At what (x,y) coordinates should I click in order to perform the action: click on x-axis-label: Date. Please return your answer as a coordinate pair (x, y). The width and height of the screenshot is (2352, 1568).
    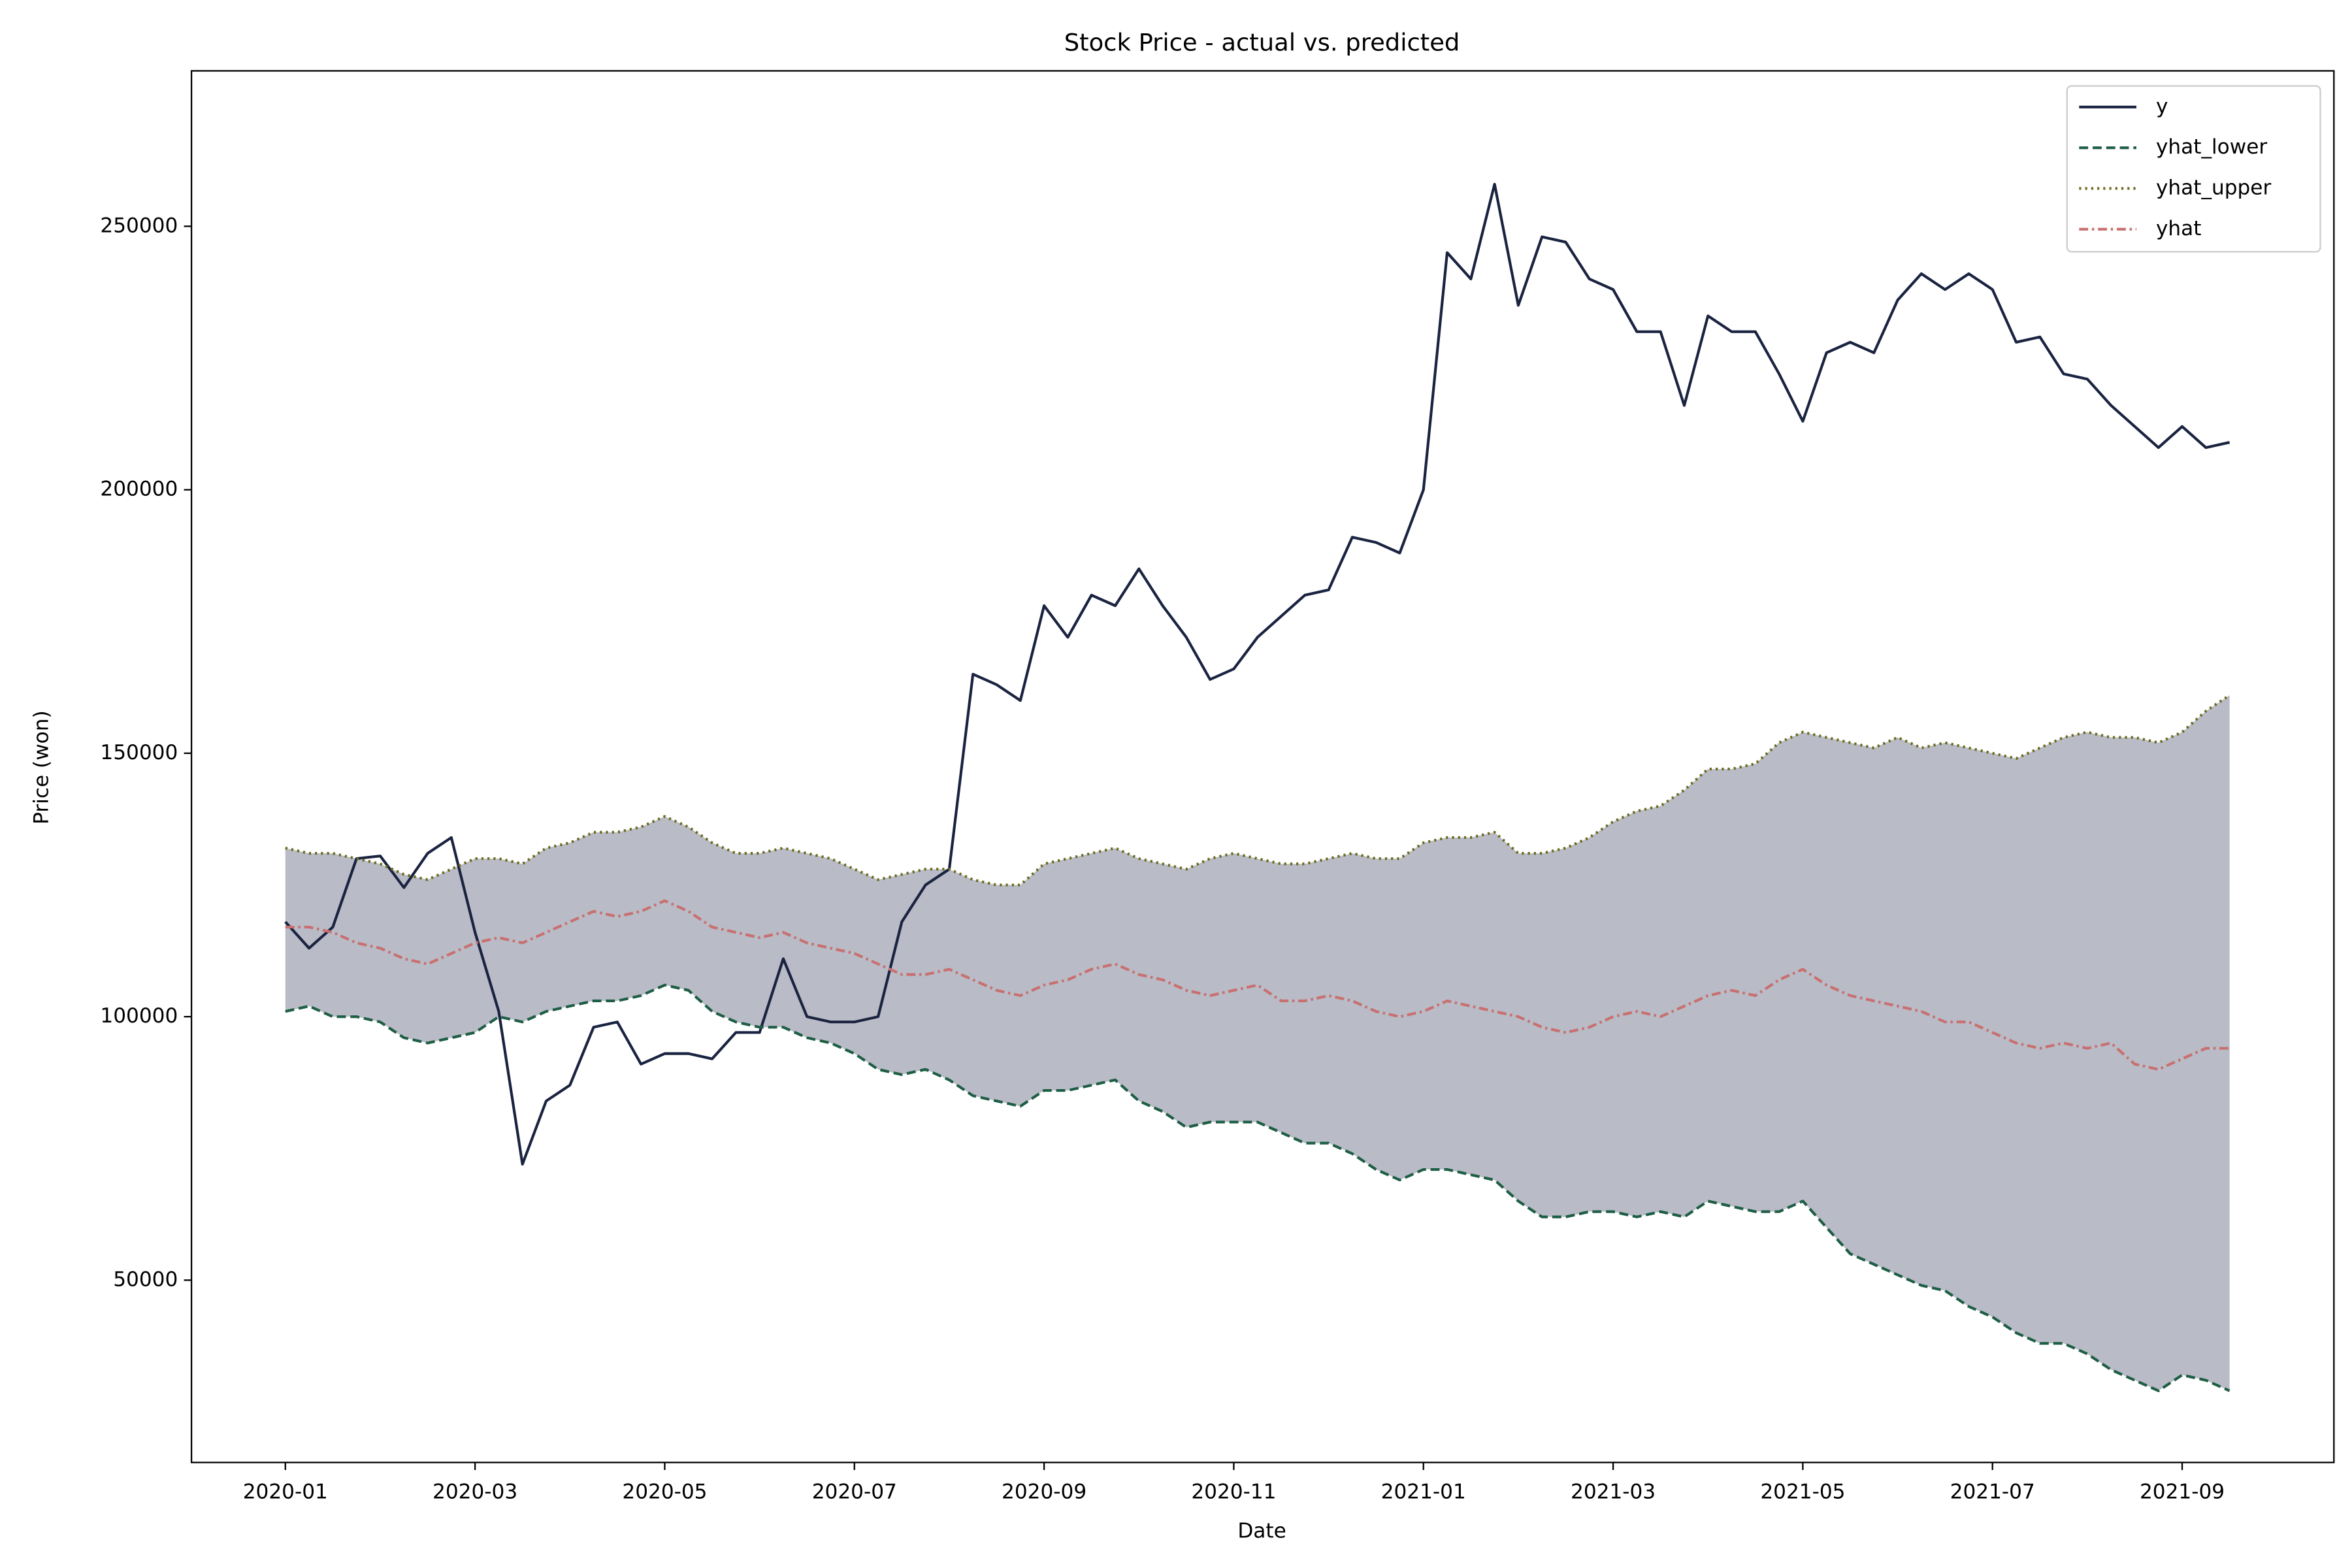
    Looking at the image, I should click on (1261, 1531).